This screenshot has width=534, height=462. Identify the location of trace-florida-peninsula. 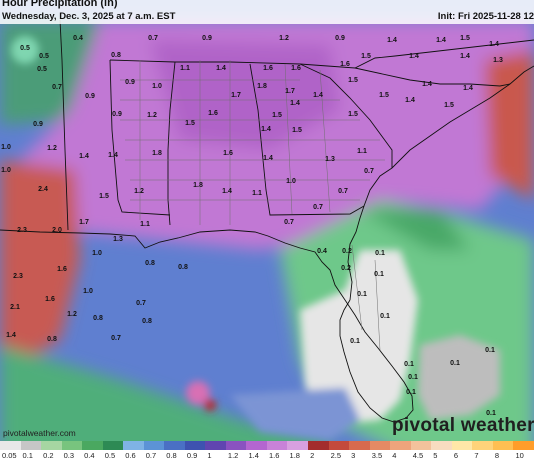
(359, 337).